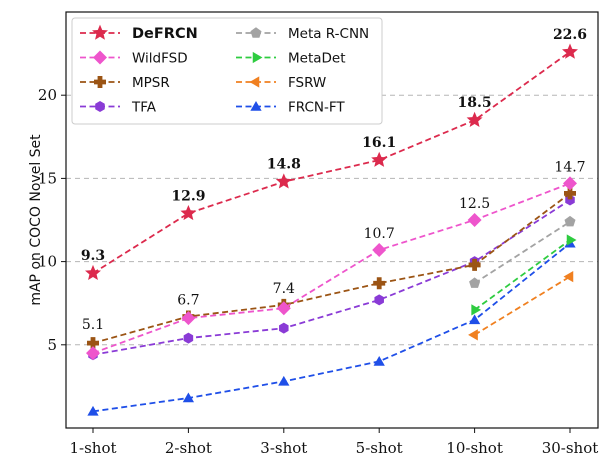  Describe the element at coordinates (474, 204) in the screenshot. I see `data-label-wildfsd-4: 12.5` at that location.